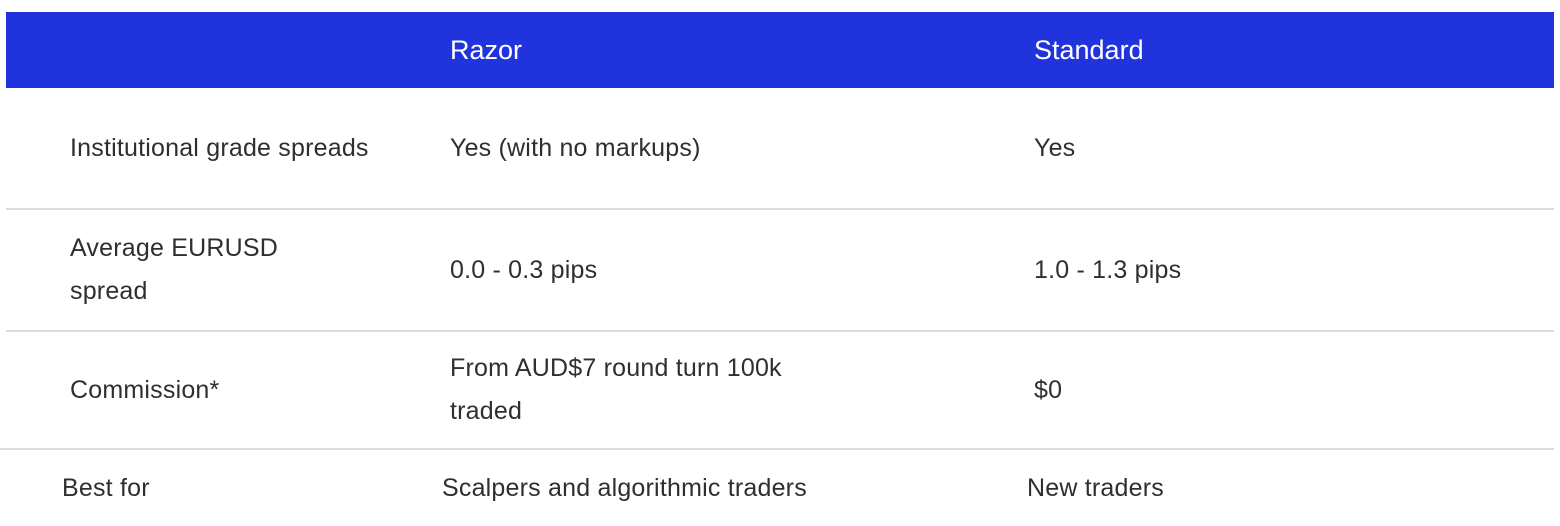 This screenshot has height=526, width=1560. Describe the element at coordinates (174, 269) in the screenshot. I see `feature-cell: Average EURUSD spread` at that location.